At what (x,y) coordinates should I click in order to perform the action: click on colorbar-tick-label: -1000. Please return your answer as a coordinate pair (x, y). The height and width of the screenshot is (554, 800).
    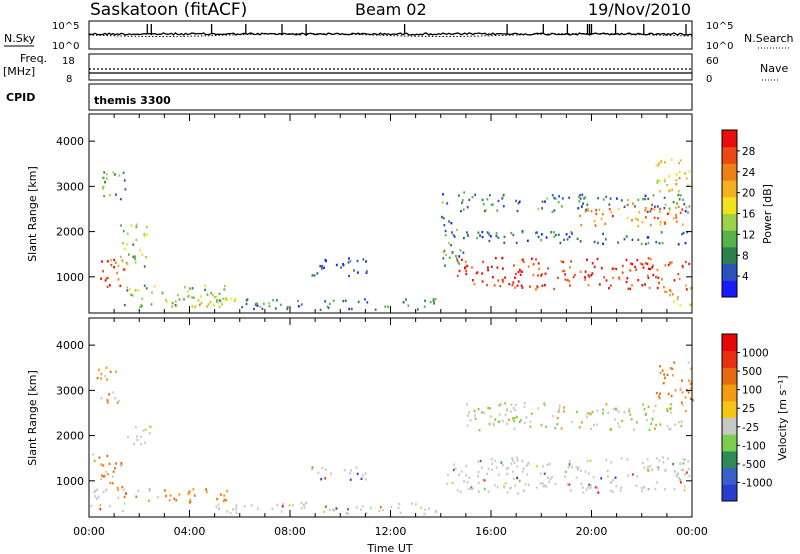
    Looking at the image, I should click on (757, 483).